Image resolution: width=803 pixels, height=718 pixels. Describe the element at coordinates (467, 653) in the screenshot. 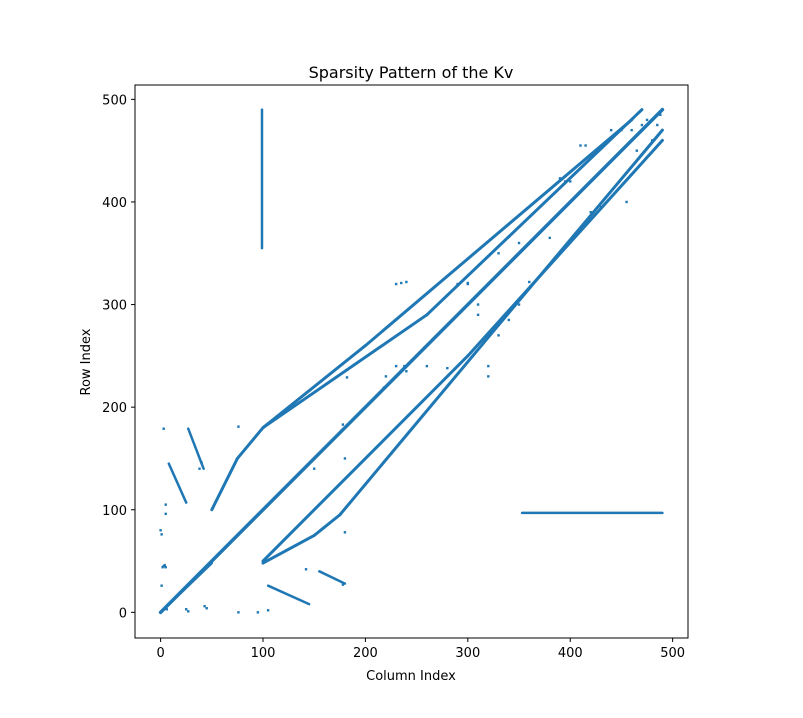

I see `x-tick-label: 300` at that location.